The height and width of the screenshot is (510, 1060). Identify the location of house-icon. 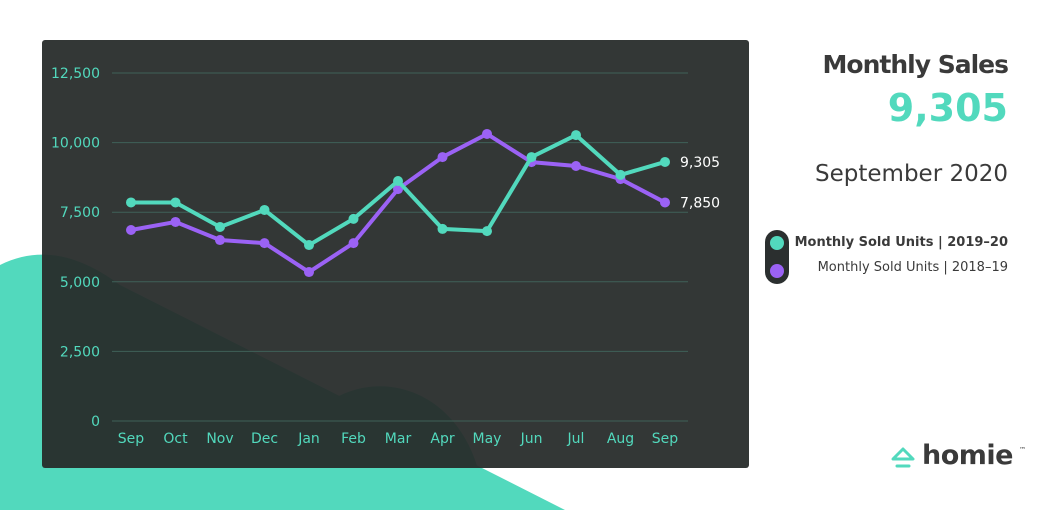
(903, 457).